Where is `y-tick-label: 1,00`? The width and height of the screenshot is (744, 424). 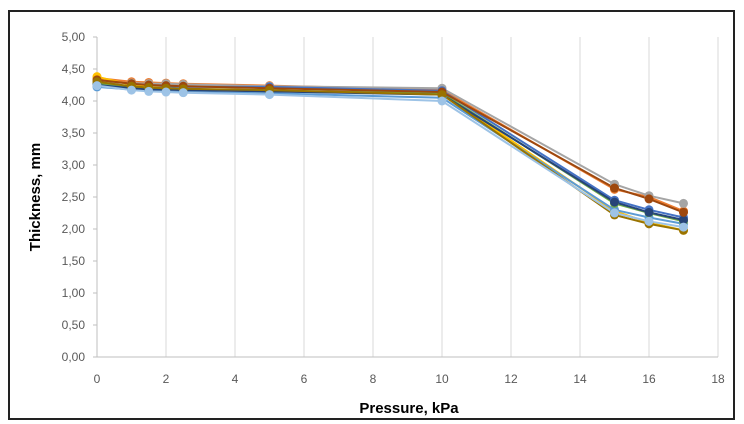 y-tick-label: 1,00 is located at coordinates (74, 293).